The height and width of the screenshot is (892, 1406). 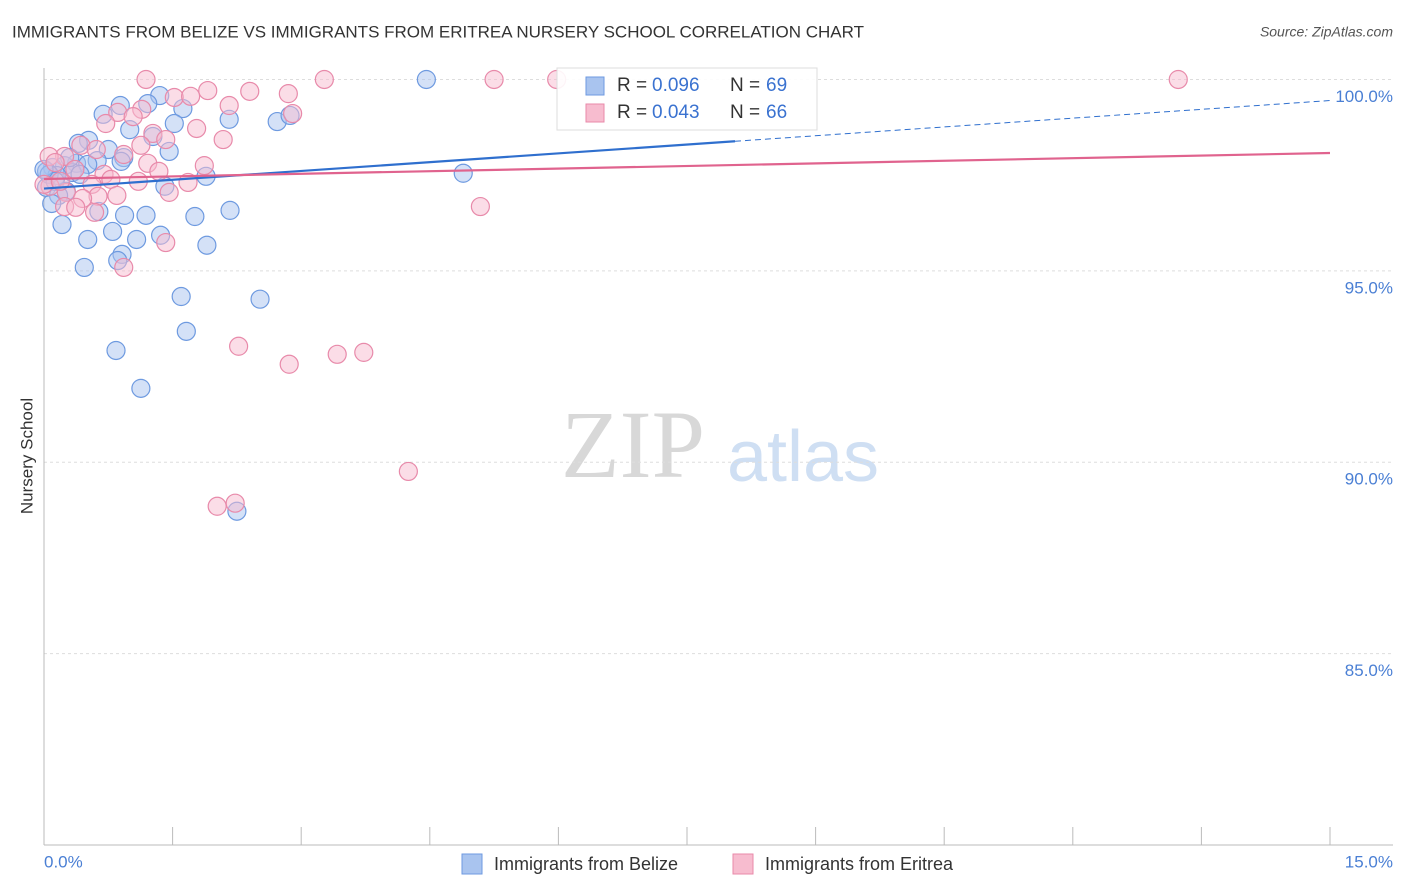 What do you see at coordinates (859, 864) in the screenshot?
I see `legend-label: Immigrants from Eritrea` at bounding box center [859, 864].